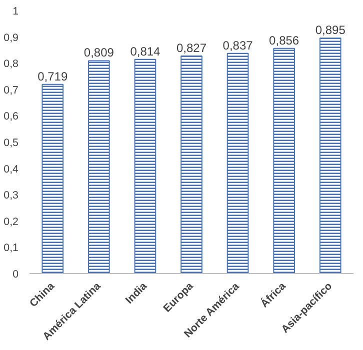  I want to click on y-tick-label: 0,7, so click(11, 90).